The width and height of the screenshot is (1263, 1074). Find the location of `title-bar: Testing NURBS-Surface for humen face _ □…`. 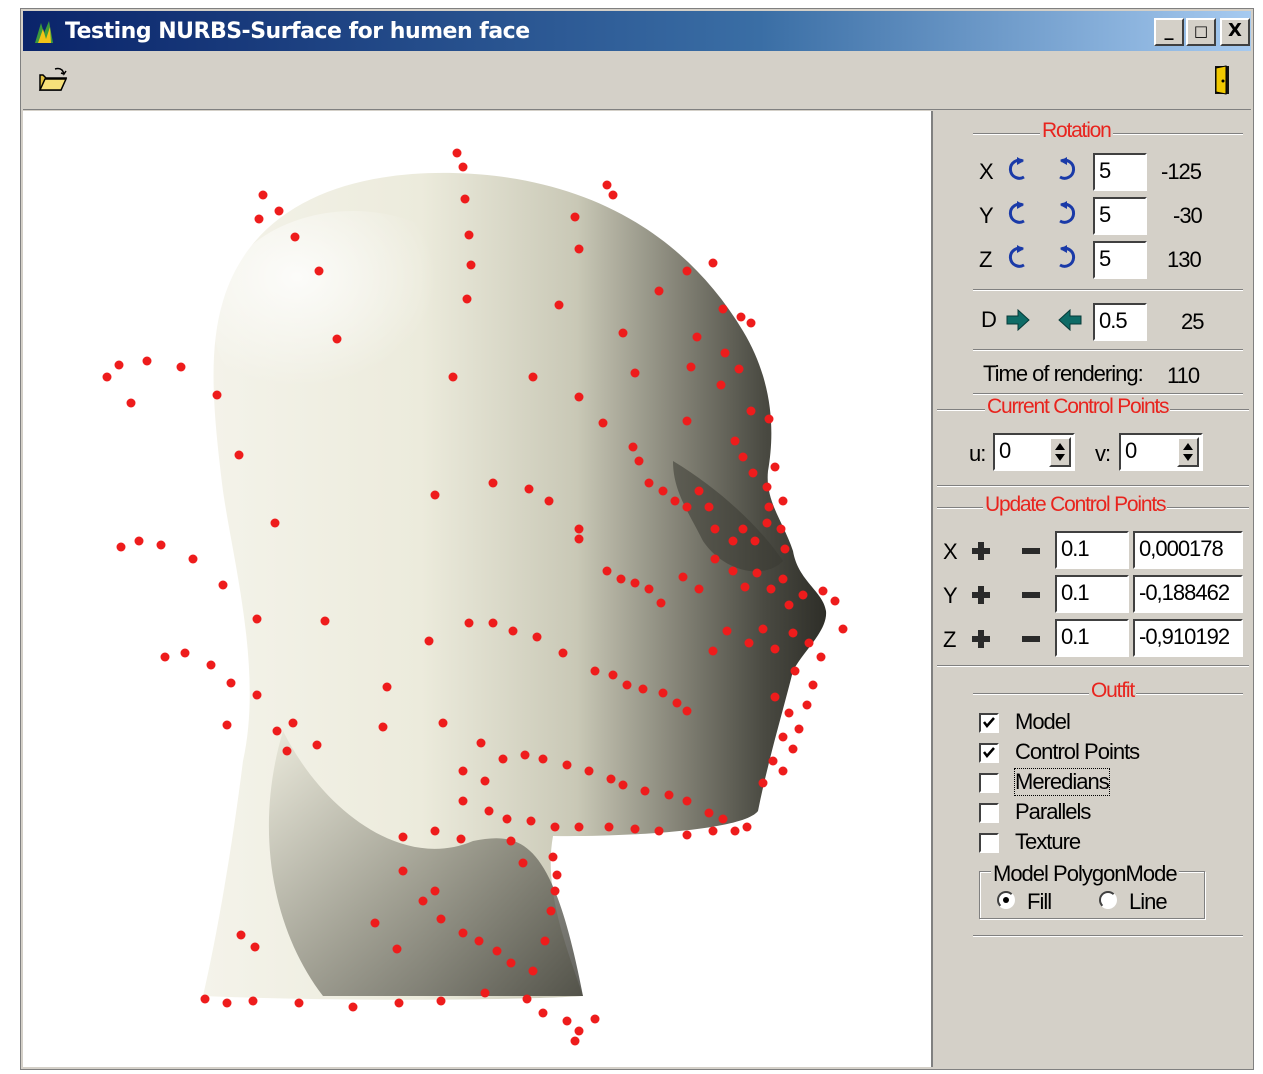

title-bar: Testing NURBS-Surface for humen face _ □… is located at coordinates (637, 31).